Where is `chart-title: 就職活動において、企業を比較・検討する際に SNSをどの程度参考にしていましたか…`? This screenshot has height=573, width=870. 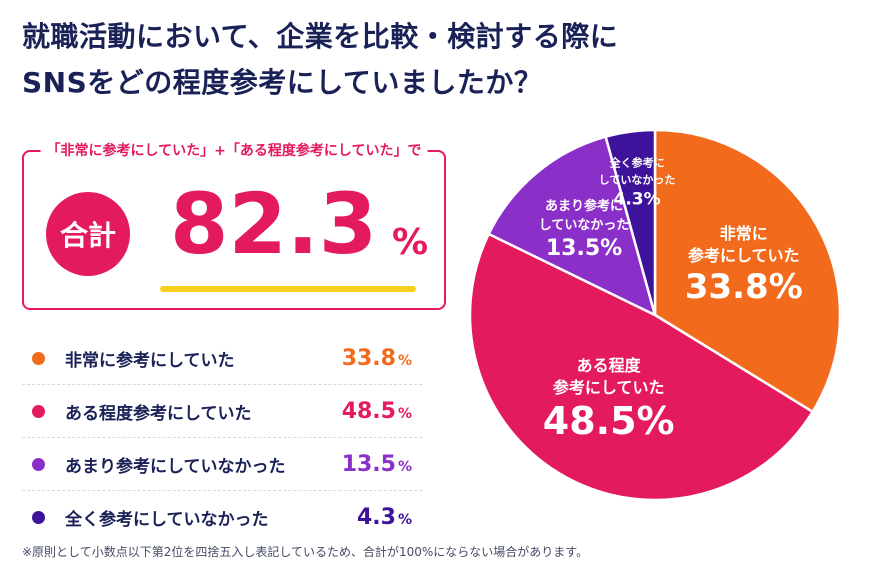 chart-title: 就職活動において、企業を比較・検討する際に SNSをどの程度参考にしていましたか… is located at coordinates (320, 60).